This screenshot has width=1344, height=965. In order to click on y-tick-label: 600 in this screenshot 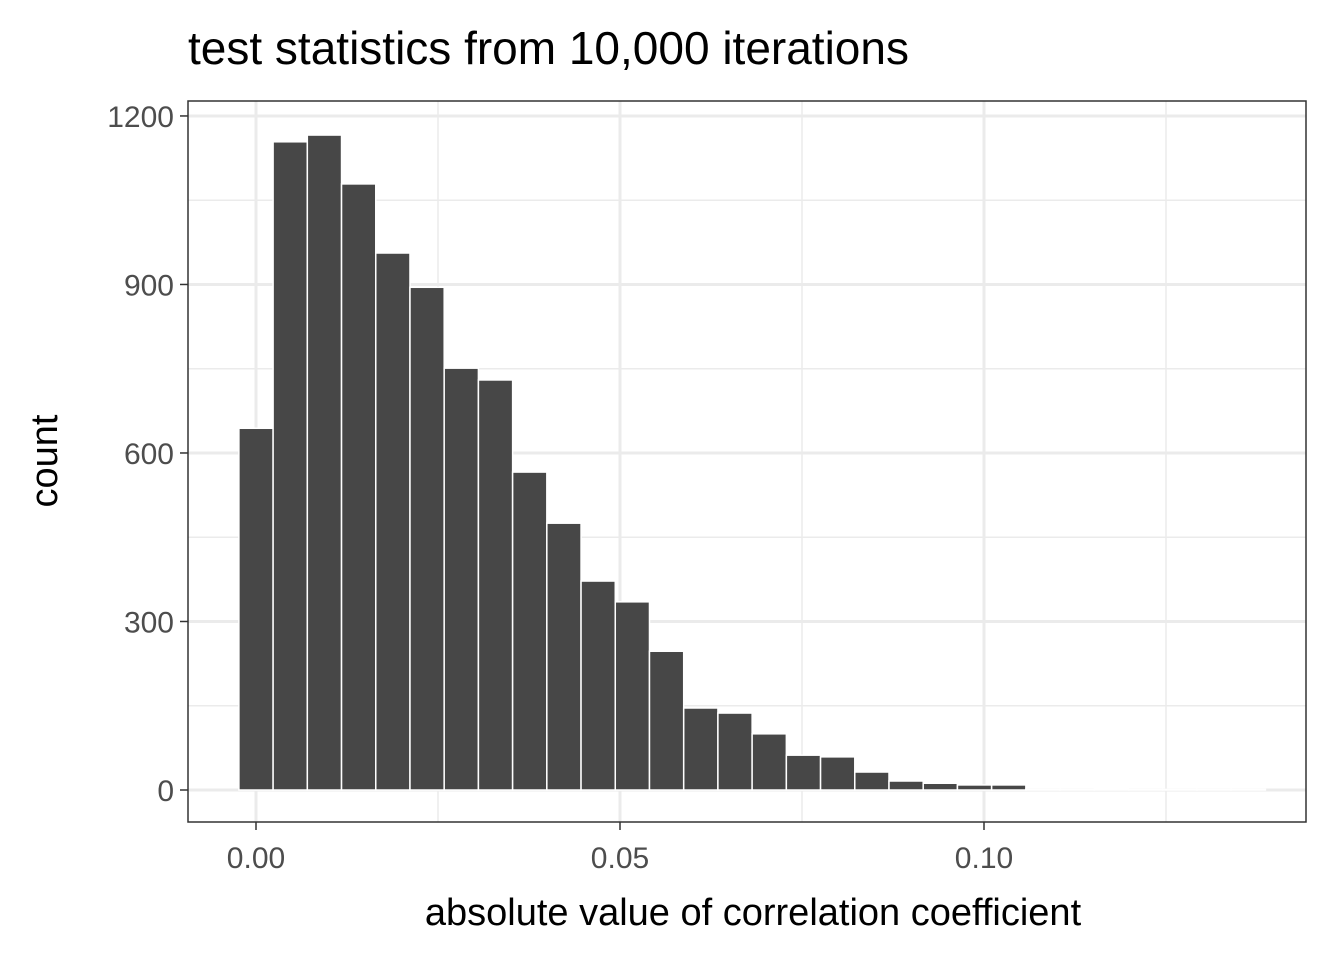, I will do `click(149, 454)`.